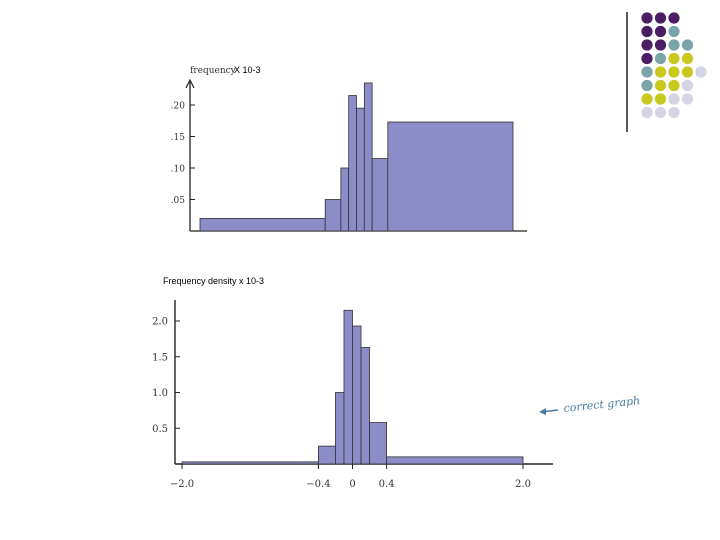  I want to click on chart2-x-tick-label: −2.0, so click(182, 484).